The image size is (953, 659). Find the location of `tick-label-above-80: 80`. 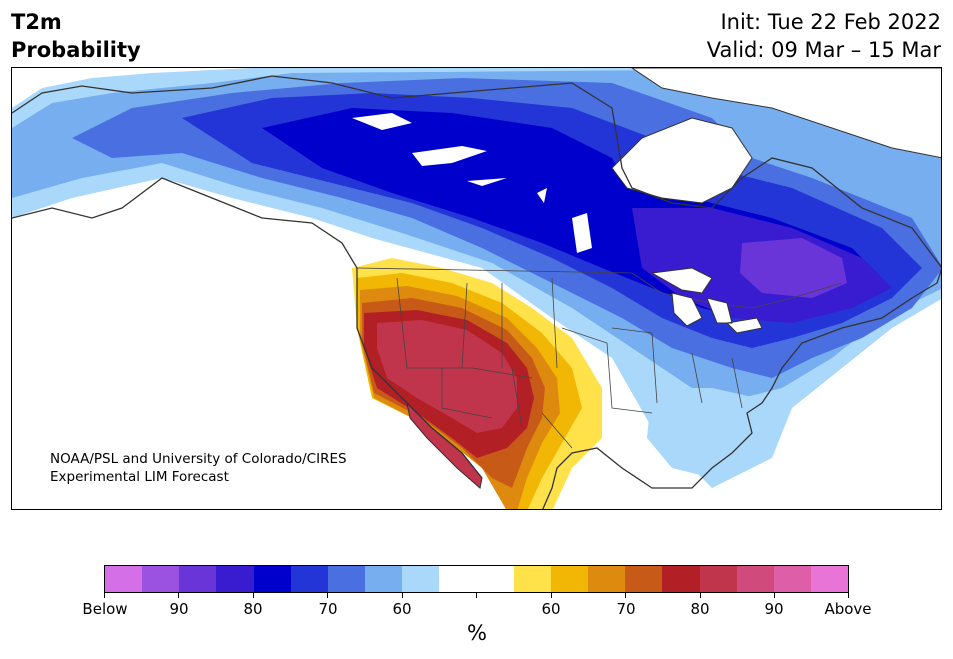

tick-label-above-80: 80 is located at coordinates (700, 609).